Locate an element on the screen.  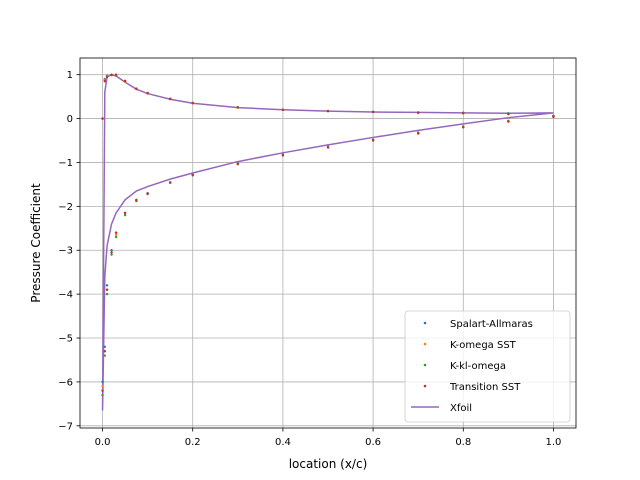
spalart-allmaras-legend-swatch is located at coordinates (425, 323).